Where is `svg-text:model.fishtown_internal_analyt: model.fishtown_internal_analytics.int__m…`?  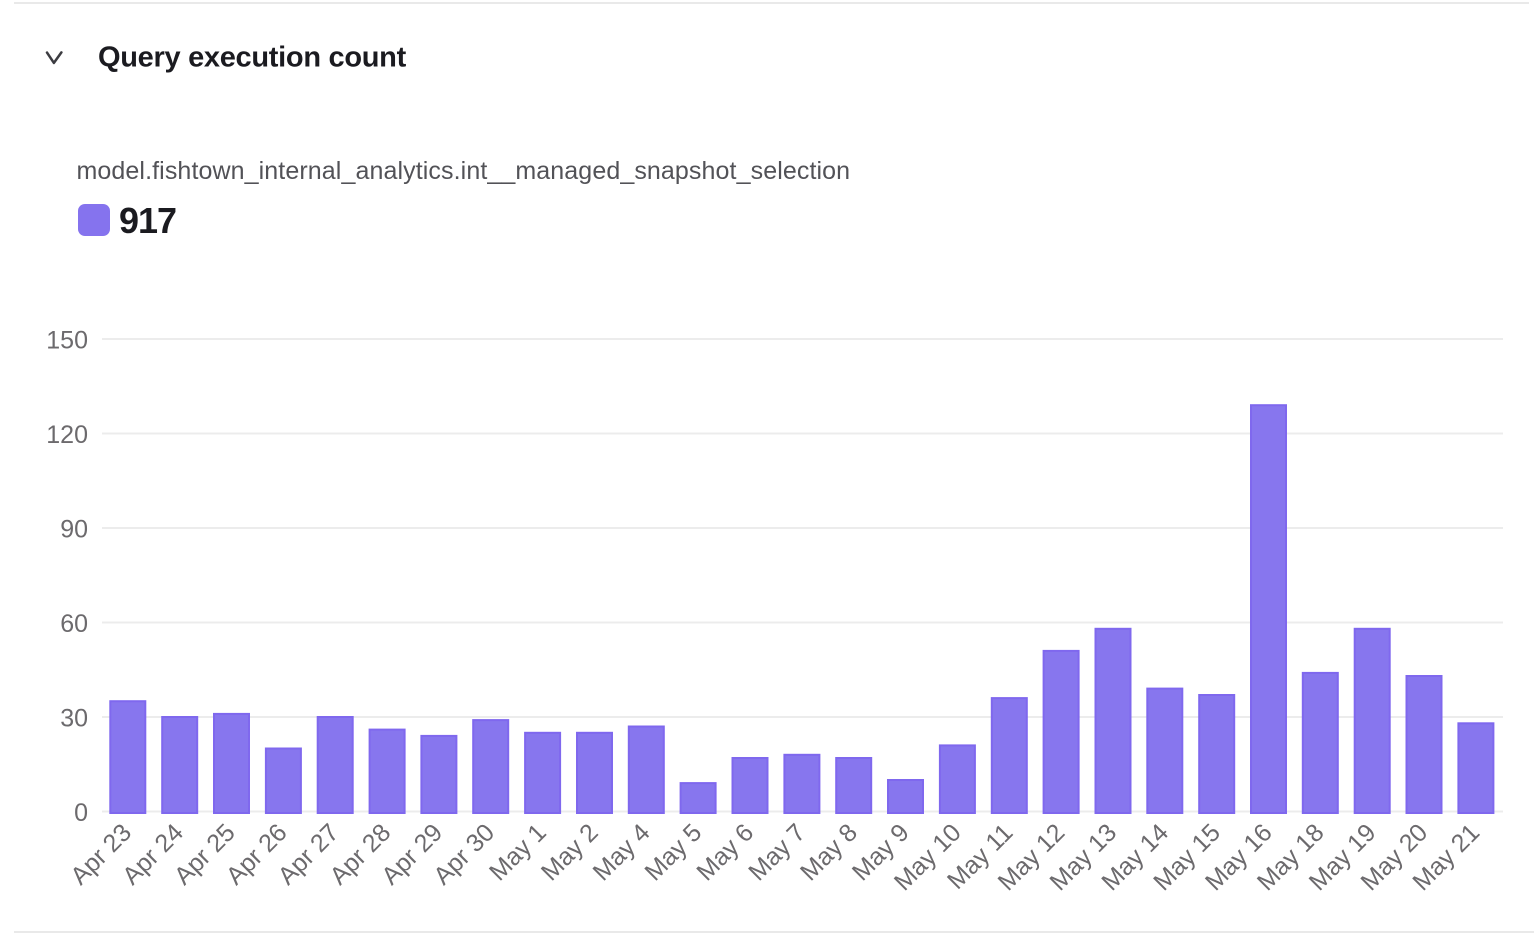 svg-text:model.fishtown_internal_analyt: model.fishtown_internal_analytics.int__m… is located at coordinates (464, 171).